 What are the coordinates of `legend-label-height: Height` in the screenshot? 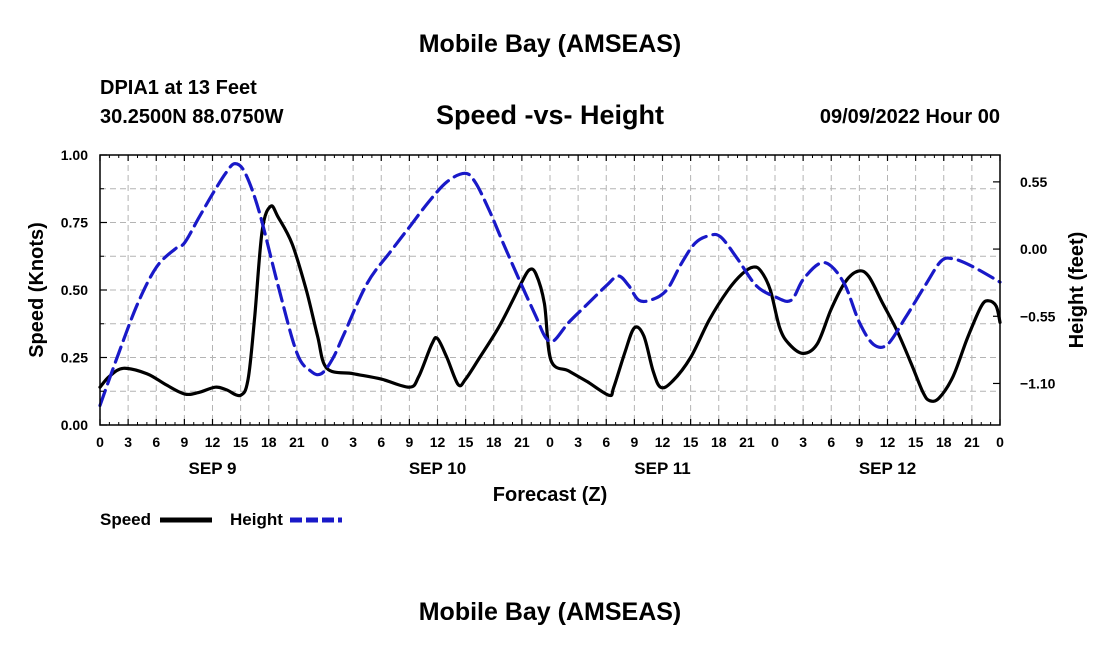 It's located at (256, 519).